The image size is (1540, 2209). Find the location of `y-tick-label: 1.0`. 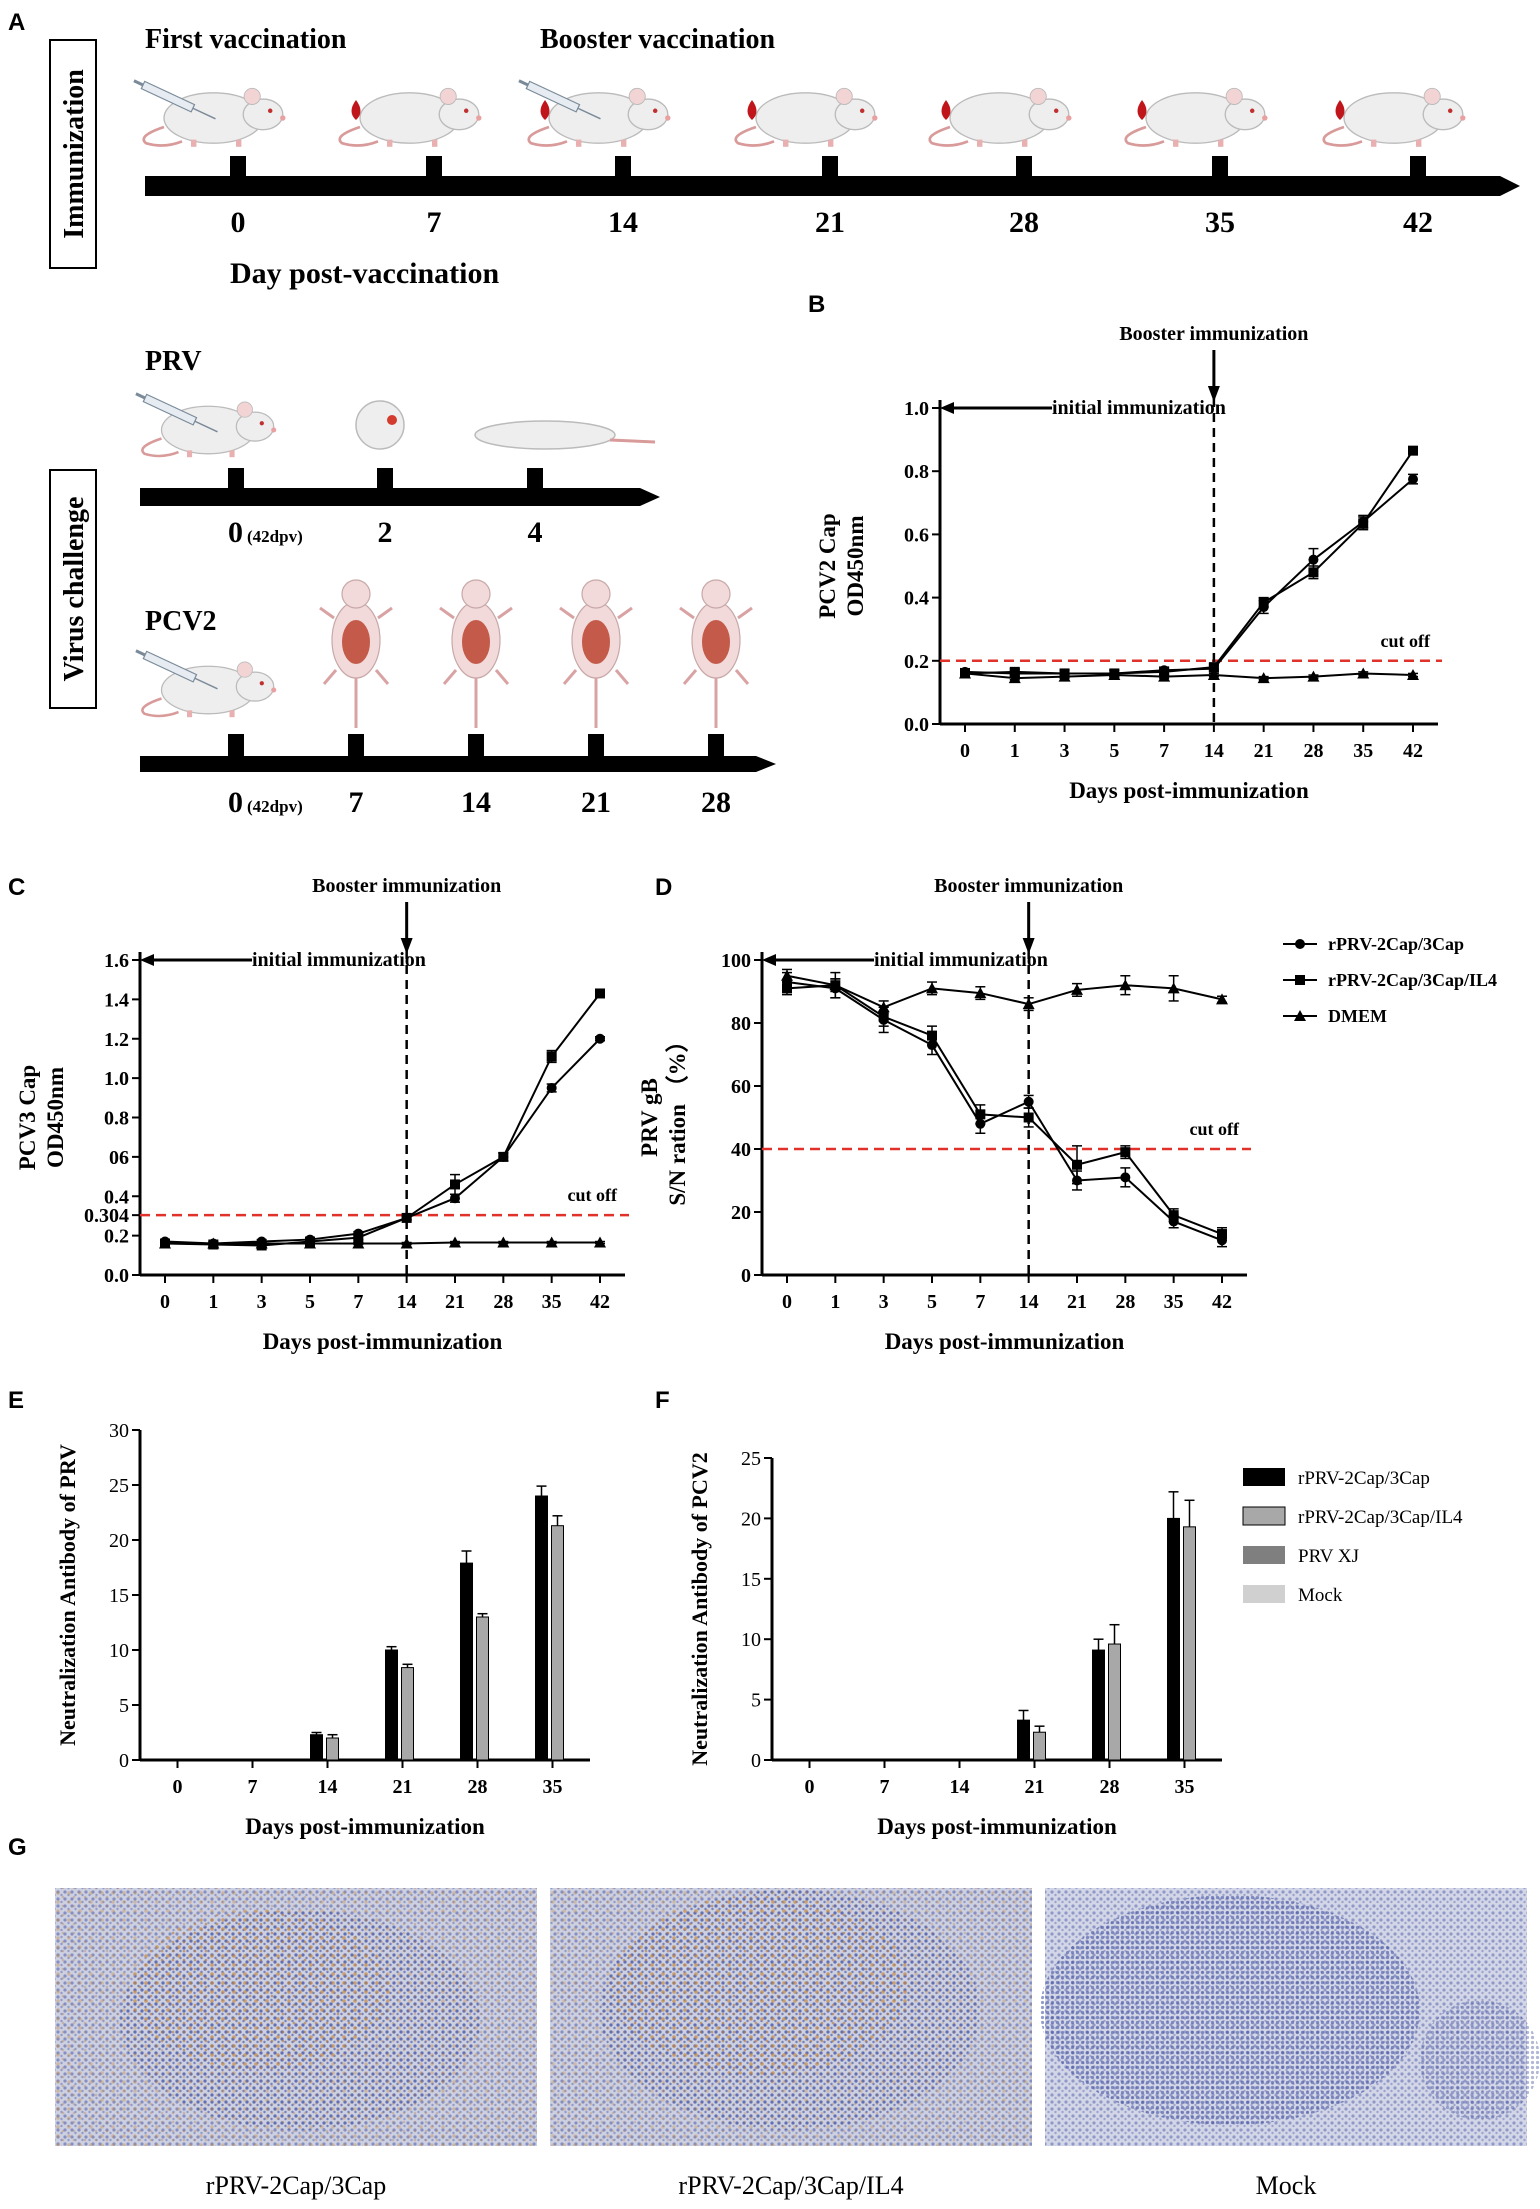

y-tick-label: 1.0 is located at coordinates (916, 409).